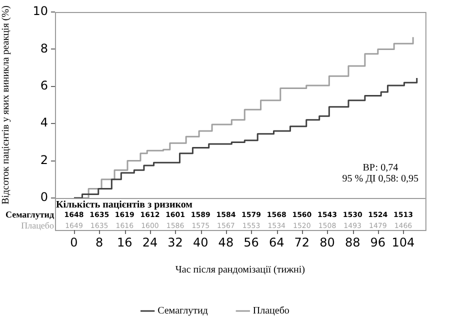 This screenshot has width=454, height=334. Describe the element at coordinates (40, 11) in the screenshot. I see `y-tick-label: 10` at that location.